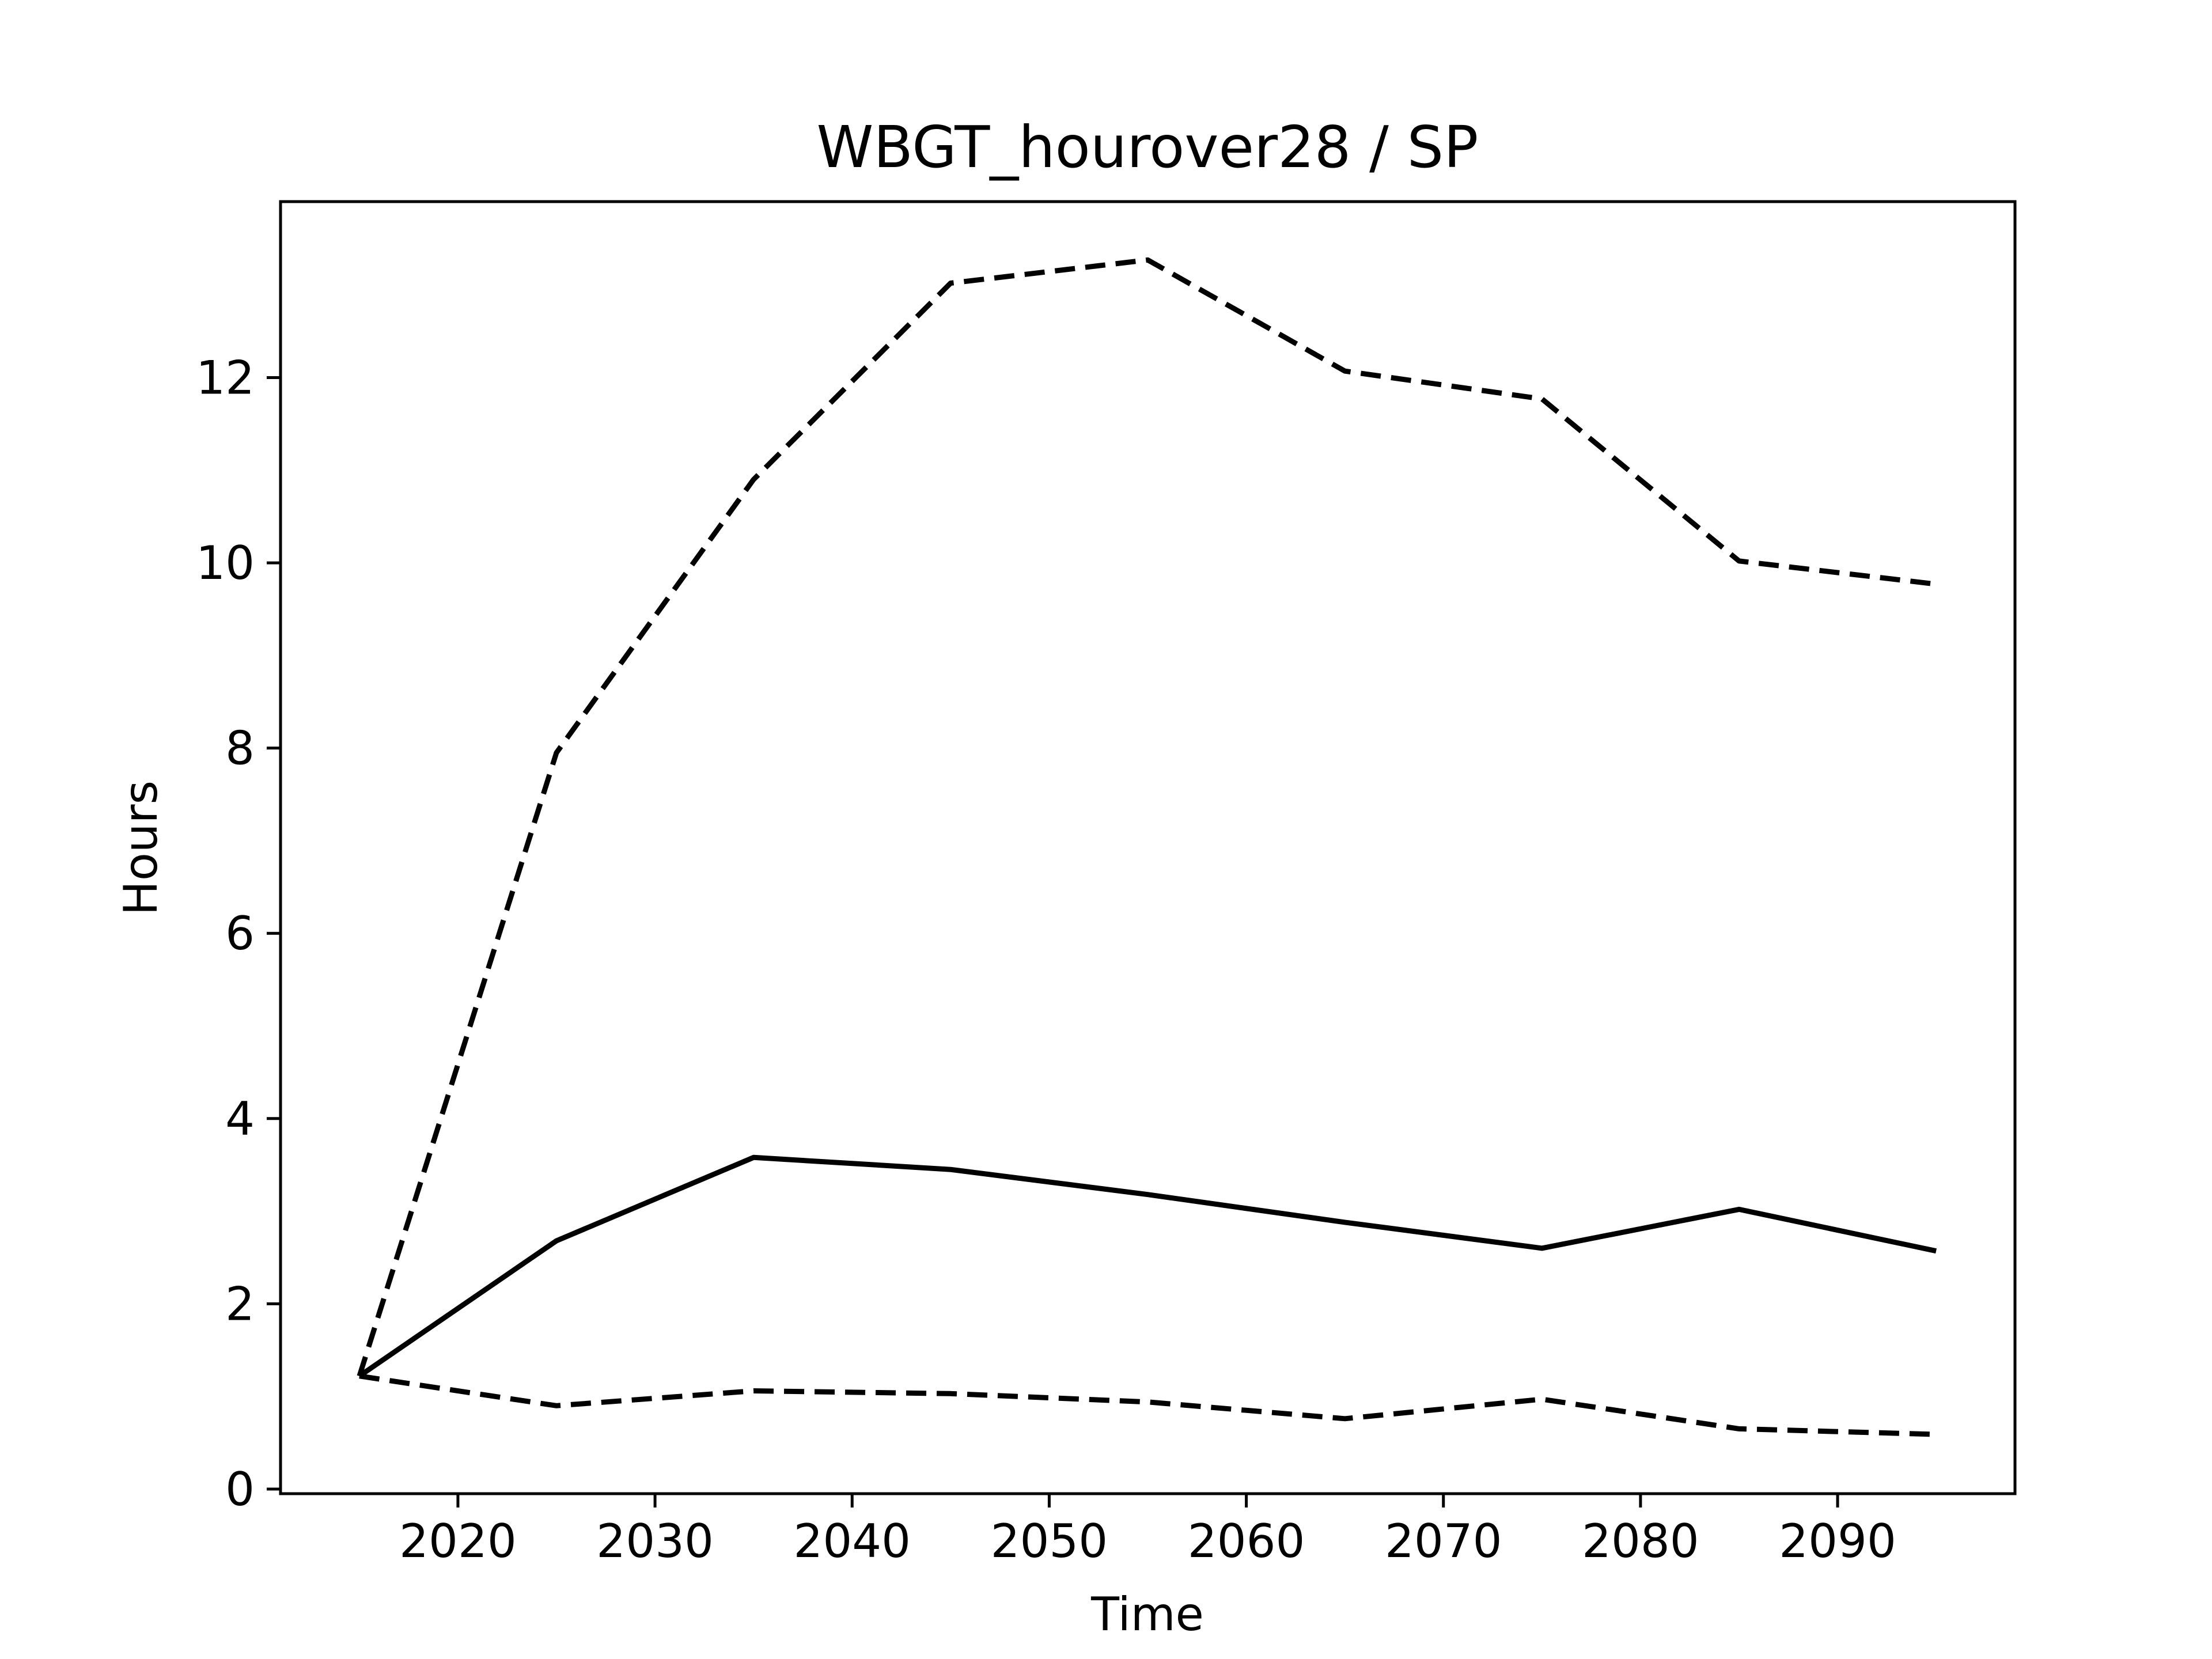  What do you see at coordinates (1837, 1541) in the screenshot?
I see `x-tick-label: 2090` at bounding box center [1837, 1541].